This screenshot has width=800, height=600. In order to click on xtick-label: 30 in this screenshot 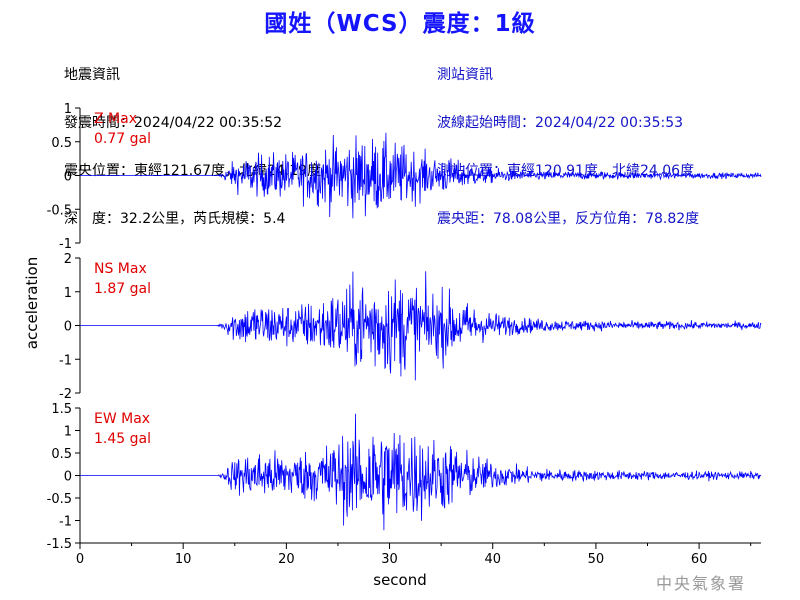, I will do `click(389, 559)`.